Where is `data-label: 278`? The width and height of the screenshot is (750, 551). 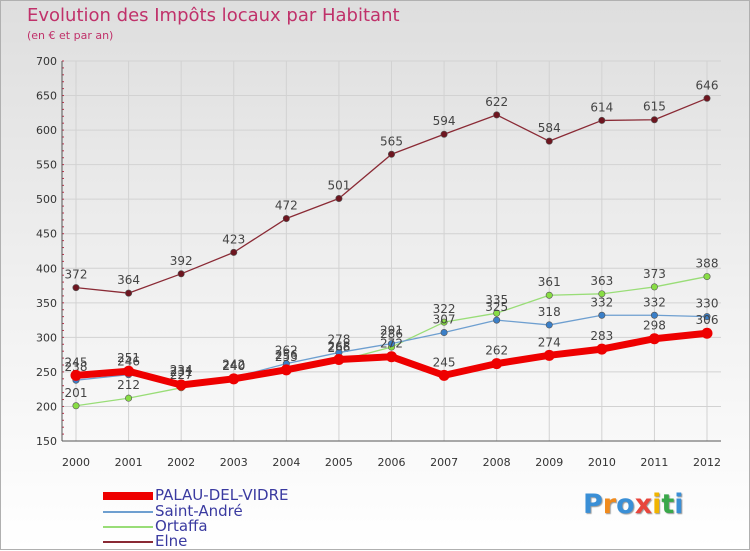
data-label: 278 is located at coordinates (338, 340).